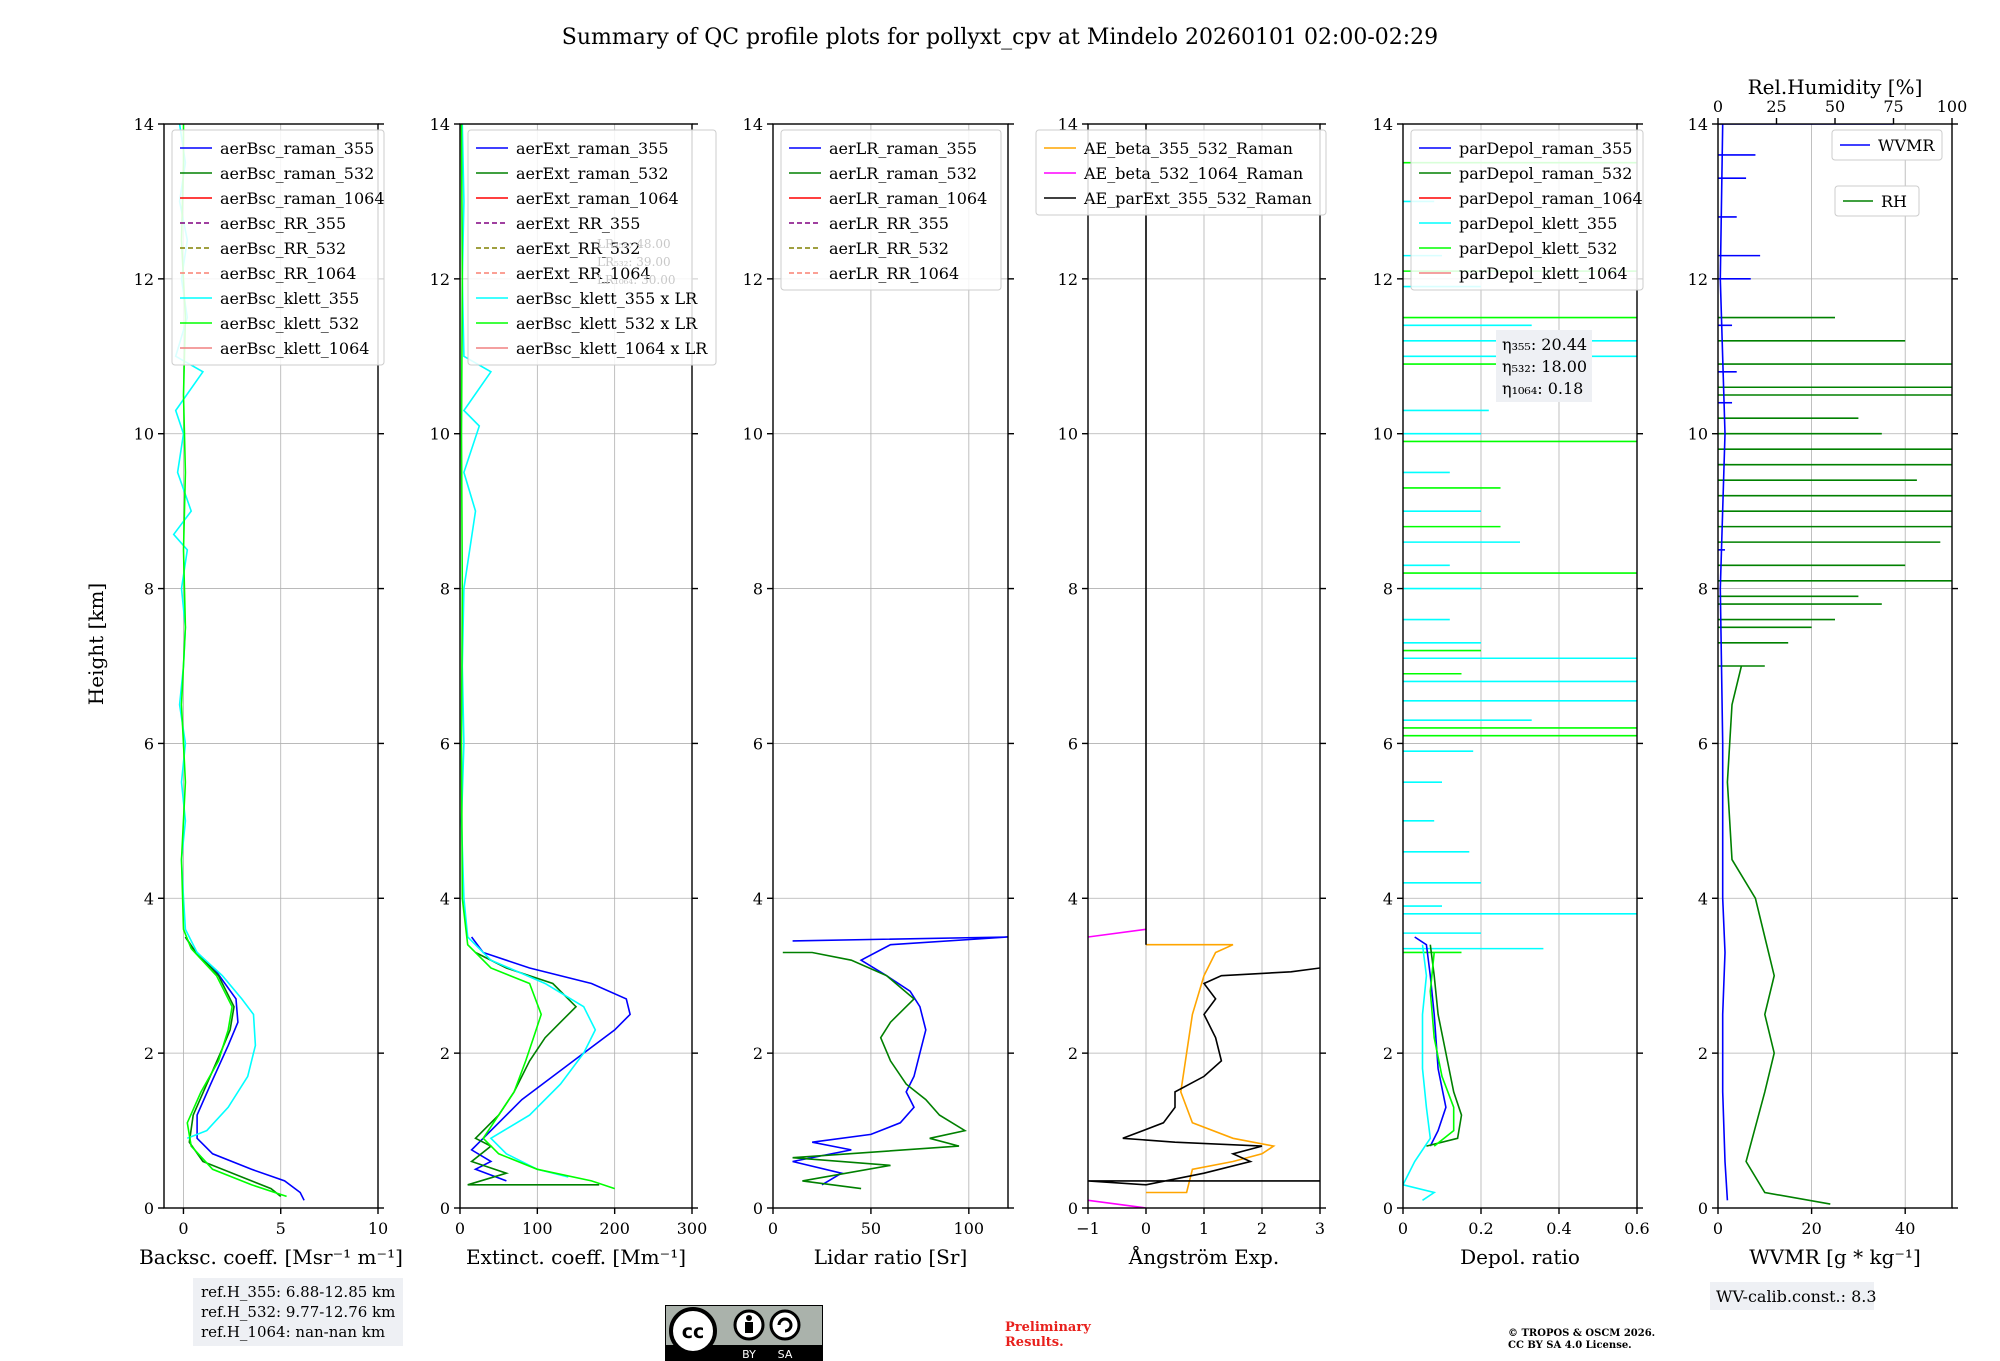  Describe the element at coordinates (1570, 1345) in the screenshot. I see `copyright-line-2: CC BY SA 4.0 License.` at that location.